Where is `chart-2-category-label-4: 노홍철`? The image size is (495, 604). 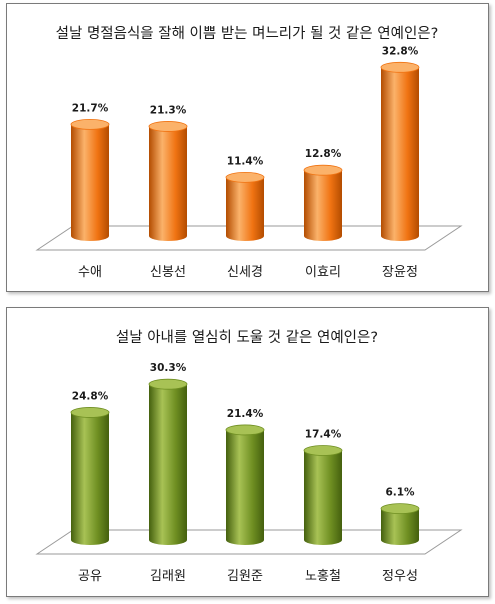
chart-2-category-label-4: 노홍철 is located at coordinates (323, 576).